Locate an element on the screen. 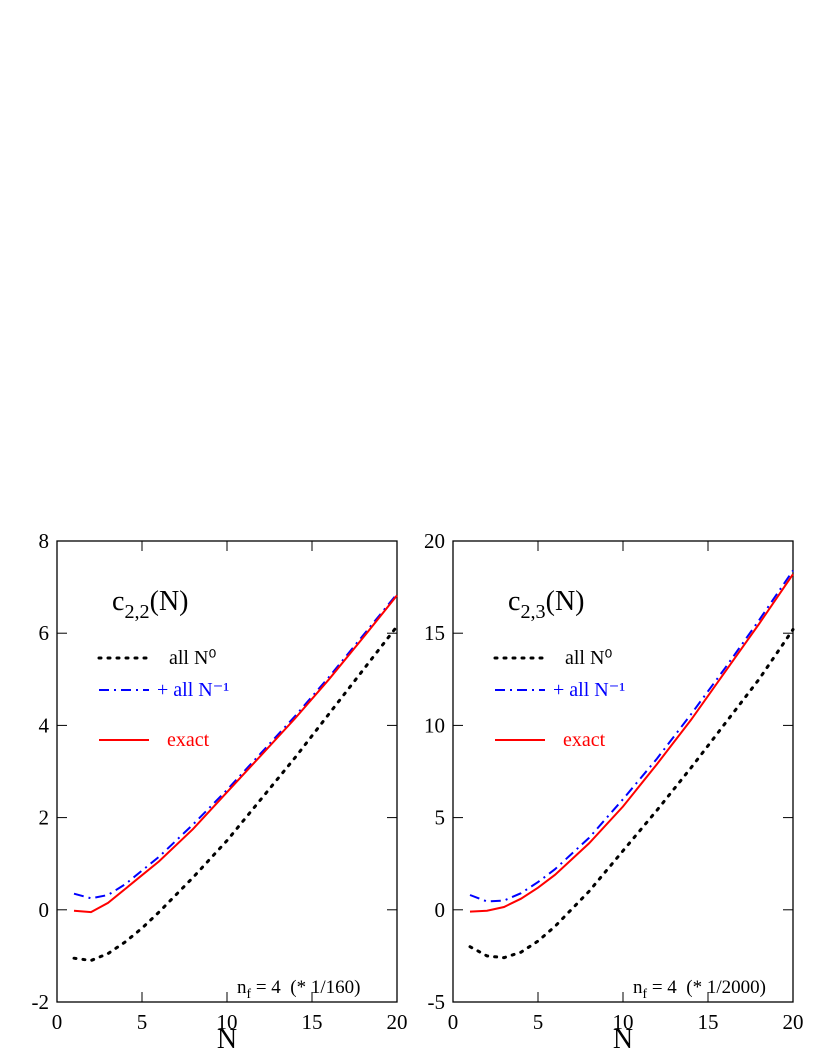 The image size is (817, 1058). y-tick-label: 8 is located at coordinates (44, 541).